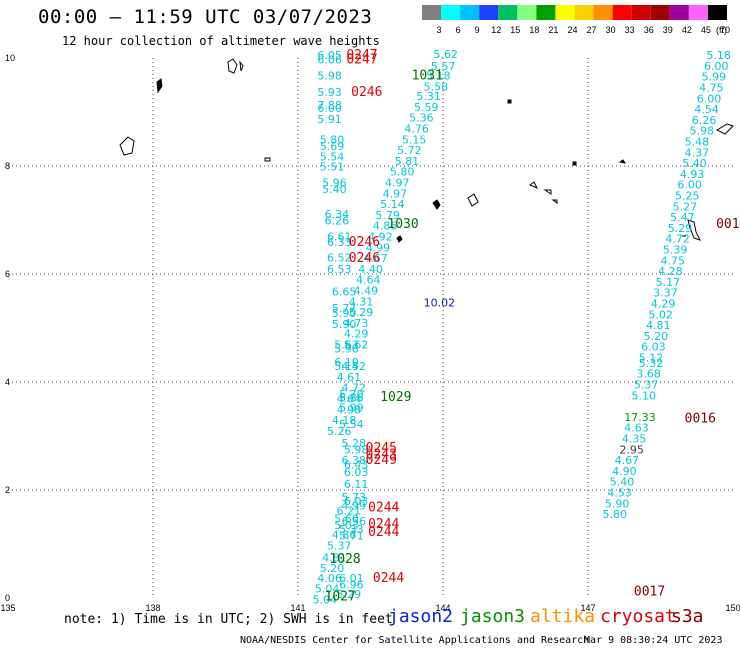  I want to click on wave-height-value: 4.90, so click(624, 471).